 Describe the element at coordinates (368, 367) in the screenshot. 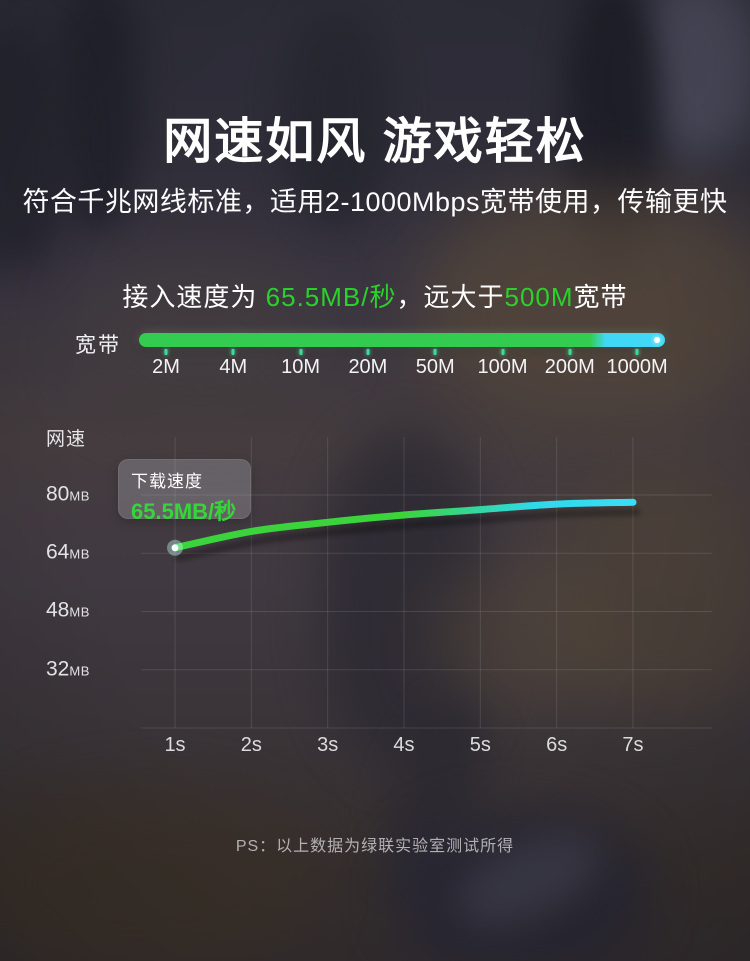

I see `bandwidth-tick-label: 20M` at that location.